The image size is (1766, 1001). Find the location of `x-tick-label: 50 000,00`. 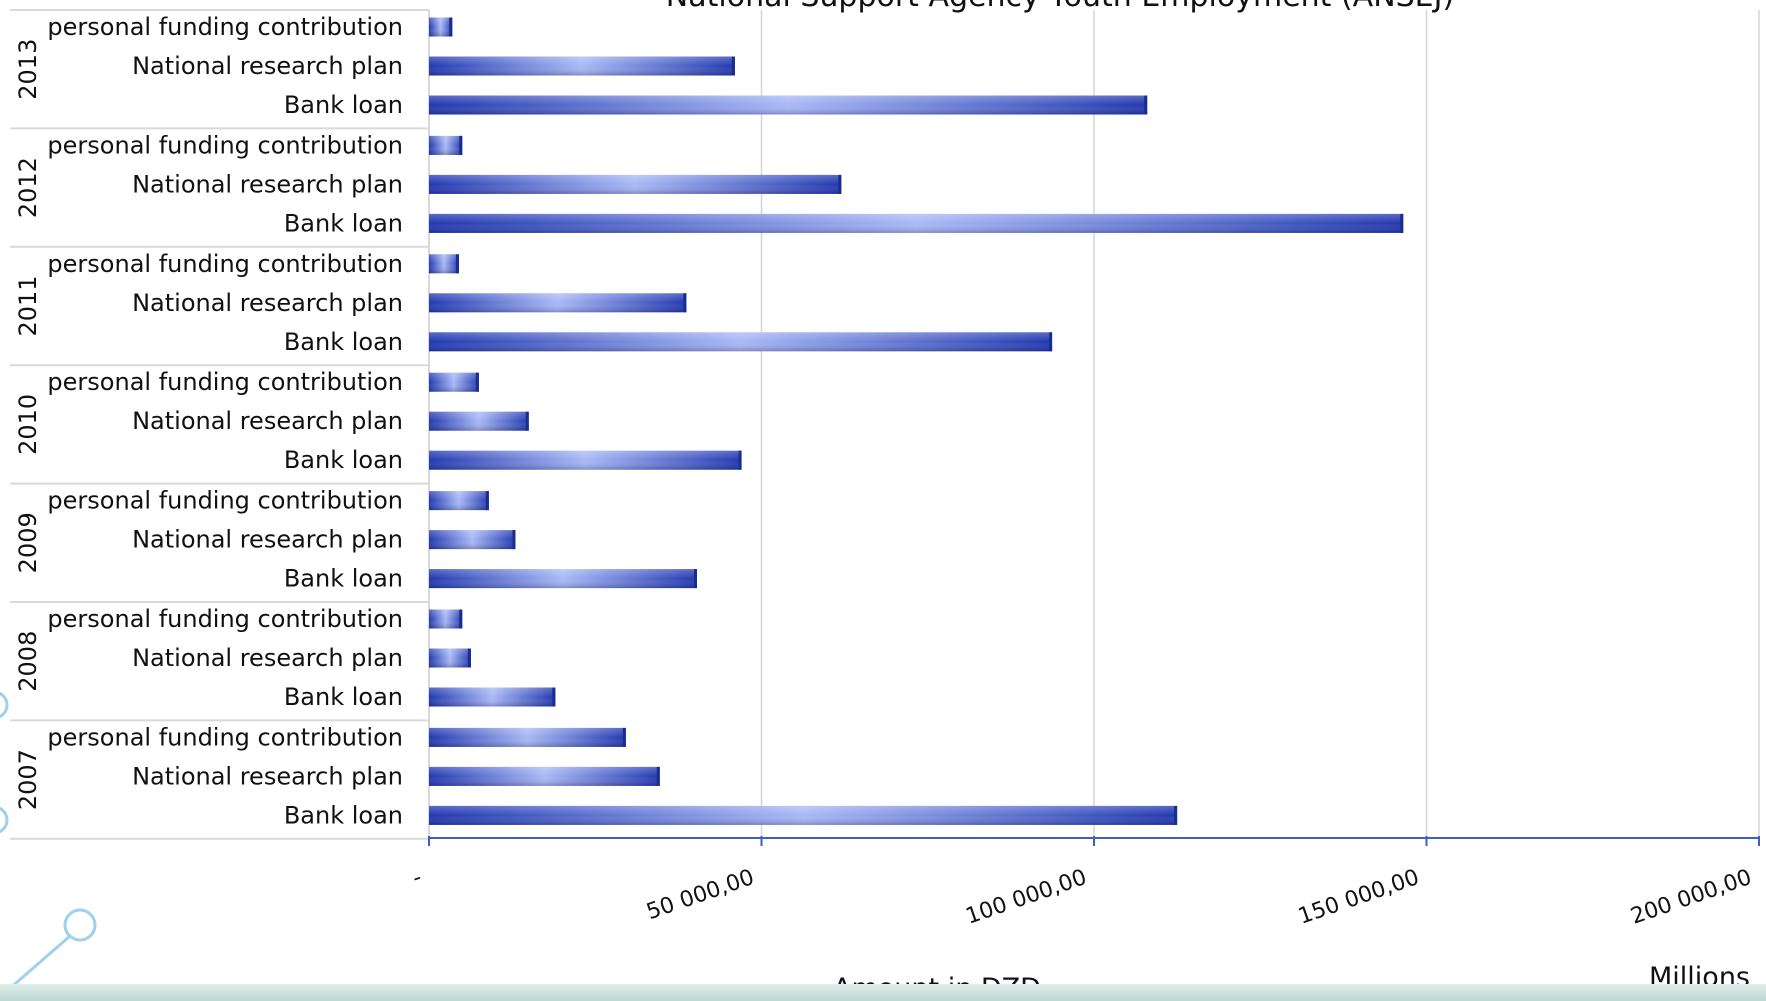

x-tick-label: 50 000,00 is located at coordinates (700, 895).